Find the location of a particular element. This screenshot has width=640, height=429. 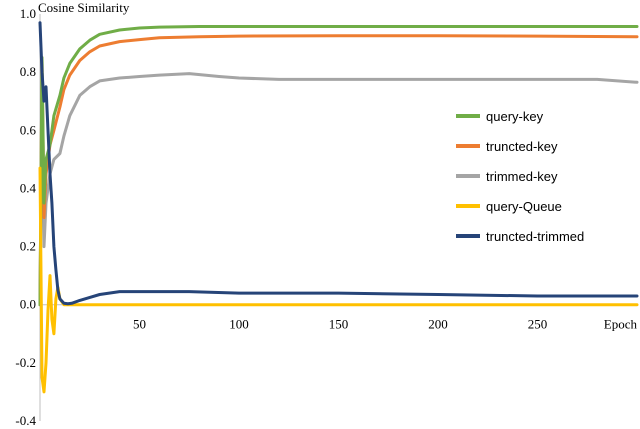

y-tick-label: 1.0 is located at coordinates (28, 13).